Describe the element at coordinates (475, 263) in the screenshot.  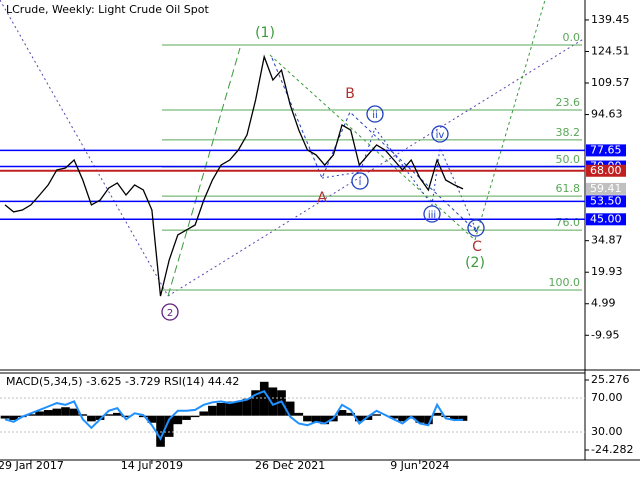
I see `wave-label: (2)` at that location.